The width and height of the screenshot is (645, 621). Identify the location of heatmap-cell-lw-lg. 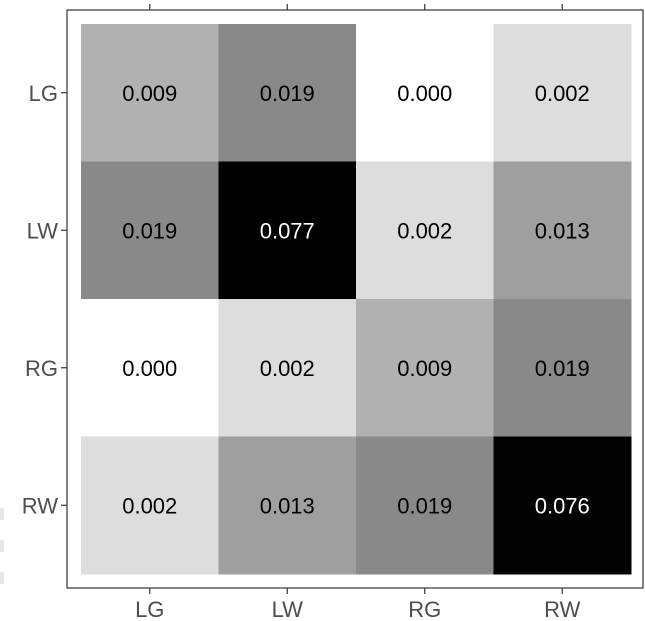
(150, 230).